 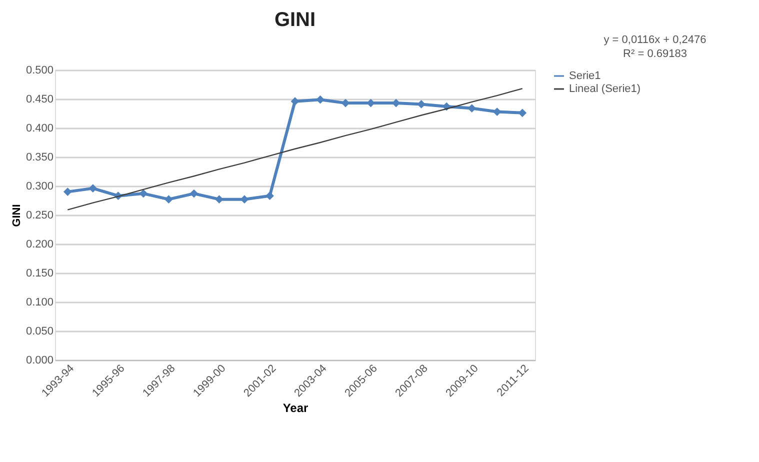 What do you see at coordinates (40, 360) in the screenshot?
I see `y-tick-label: 0.000` at bounding box center [40, 360].